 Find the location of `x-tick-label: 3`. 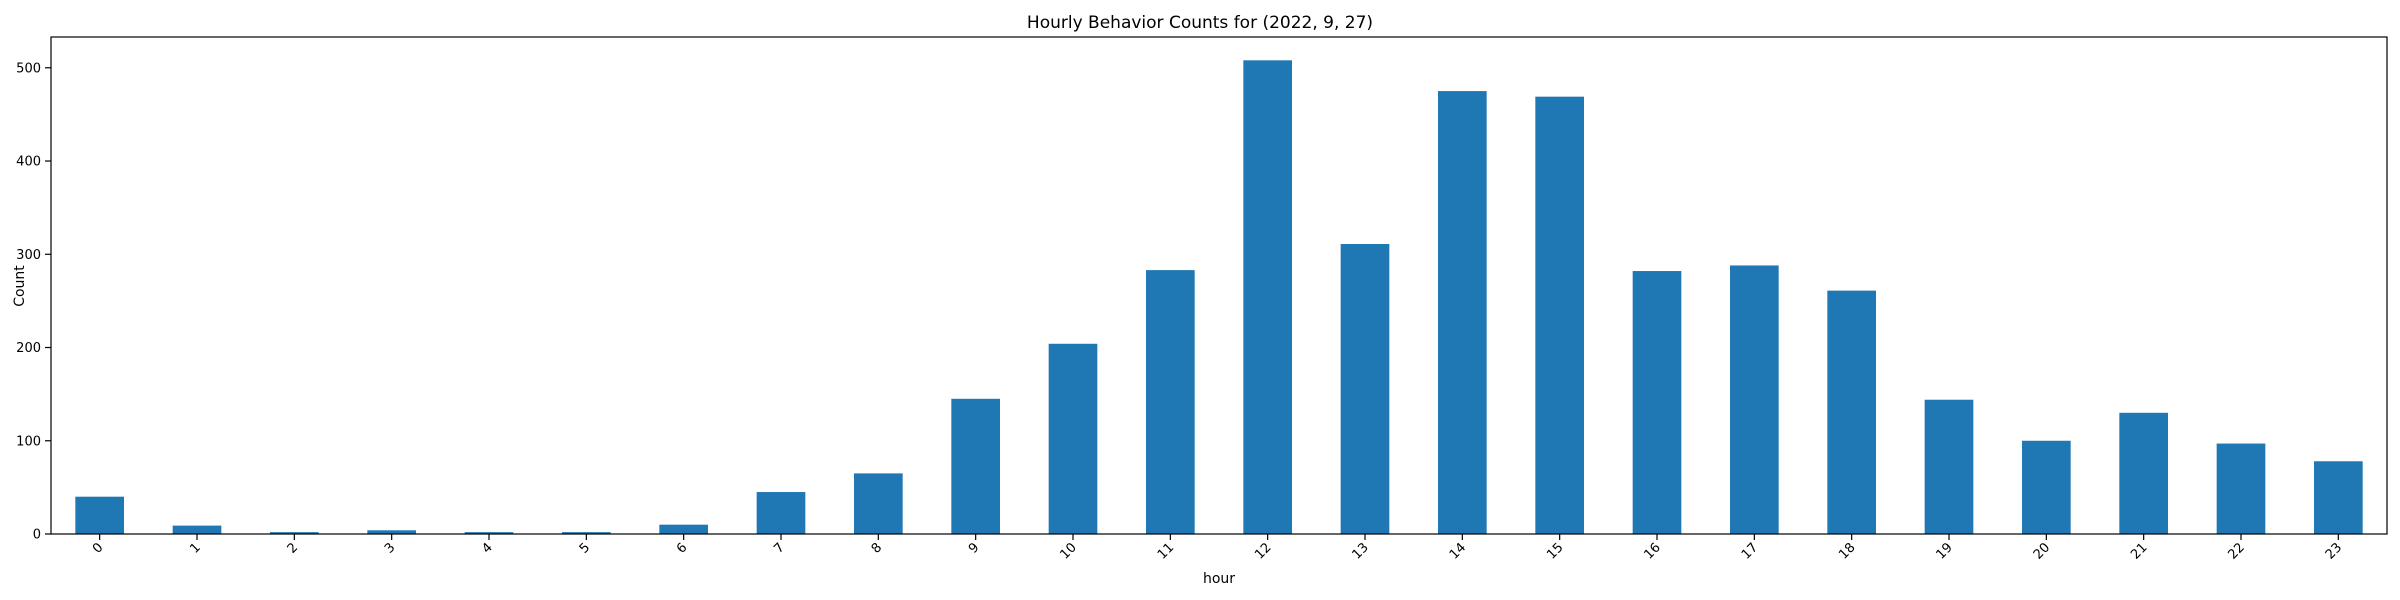

x-tick-label: 3 is located at coordinates (390, 548).